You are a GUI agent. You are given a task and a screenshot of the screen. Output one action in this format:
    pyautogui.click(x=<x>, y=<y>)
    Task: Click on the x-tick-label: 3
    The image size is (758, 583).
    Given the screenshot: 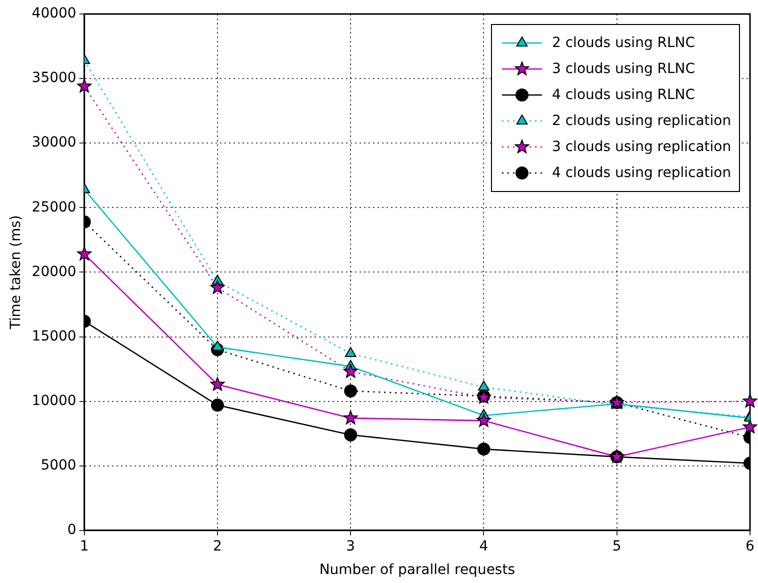 What is the action you would take?
    pyautogui.click(x=351, y=546)
    